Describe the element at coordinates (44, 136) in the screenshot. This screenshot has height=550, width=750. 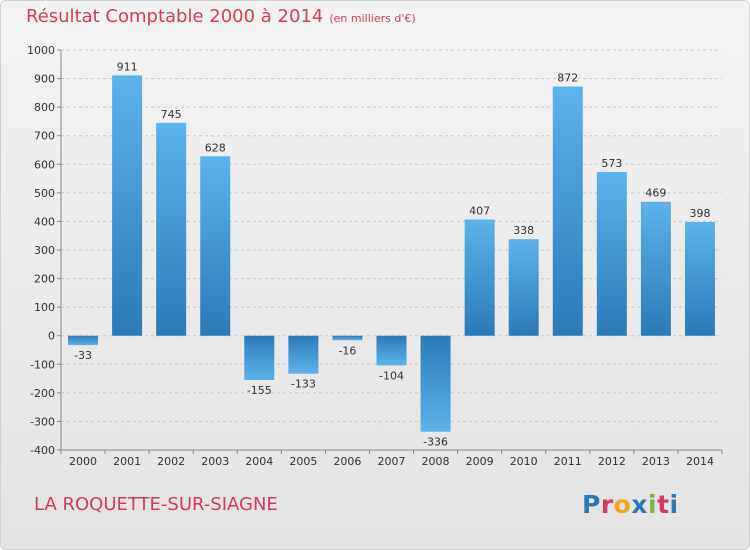
I see `y-tick-label: 700` at that location.